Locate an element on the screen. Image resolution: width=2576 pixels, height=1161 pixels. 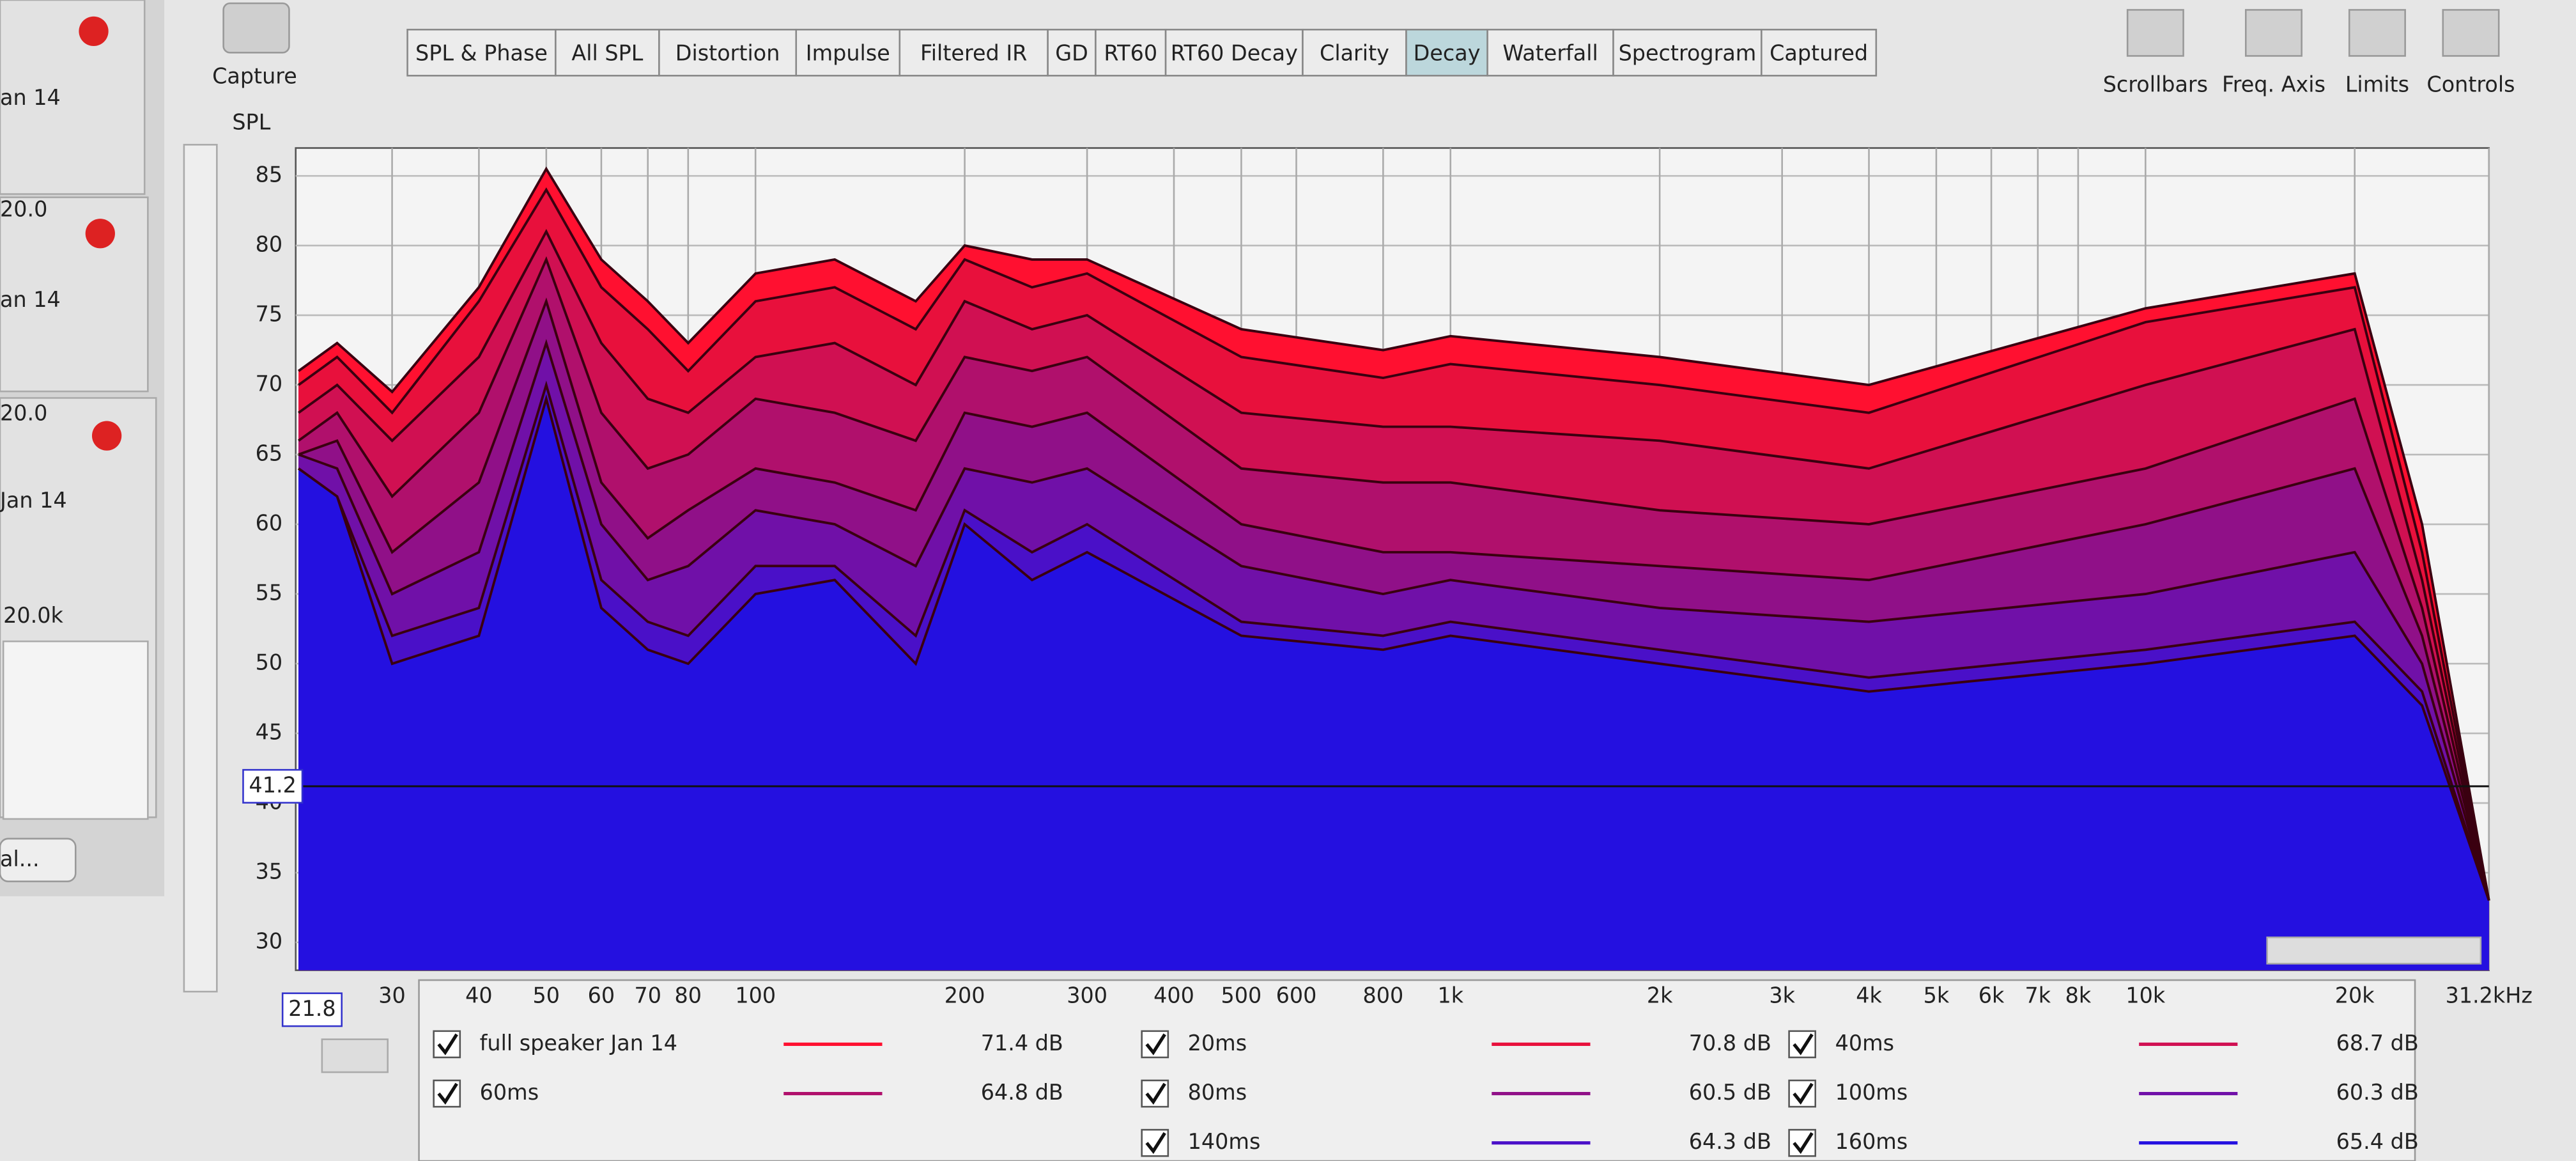
cursor-y-label: 41.2 is located at coordinates (273, 784).